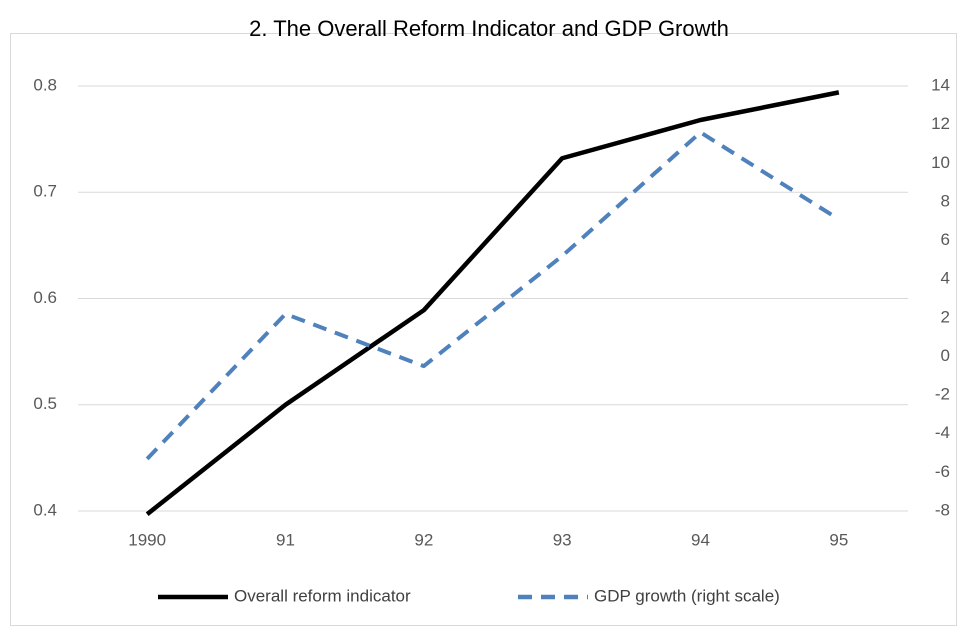 Image resolution: width=958 pixels, height=632 pixels. I want to click on y-tick-label: 0.7, so click(45, 191).